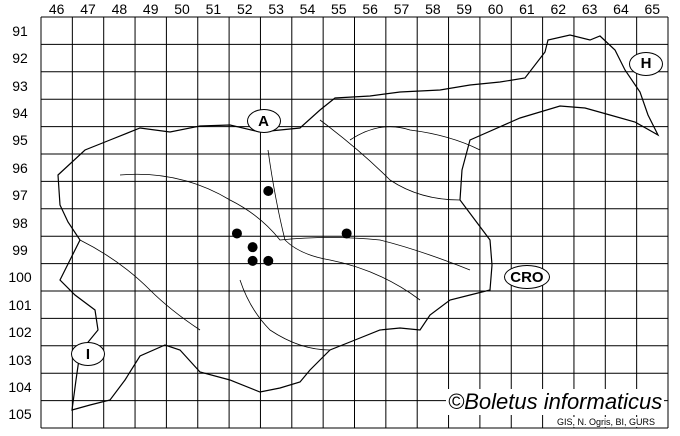 This screenshot has height=436, width=680. I want to click on row-label: 98, so click(20, 222).